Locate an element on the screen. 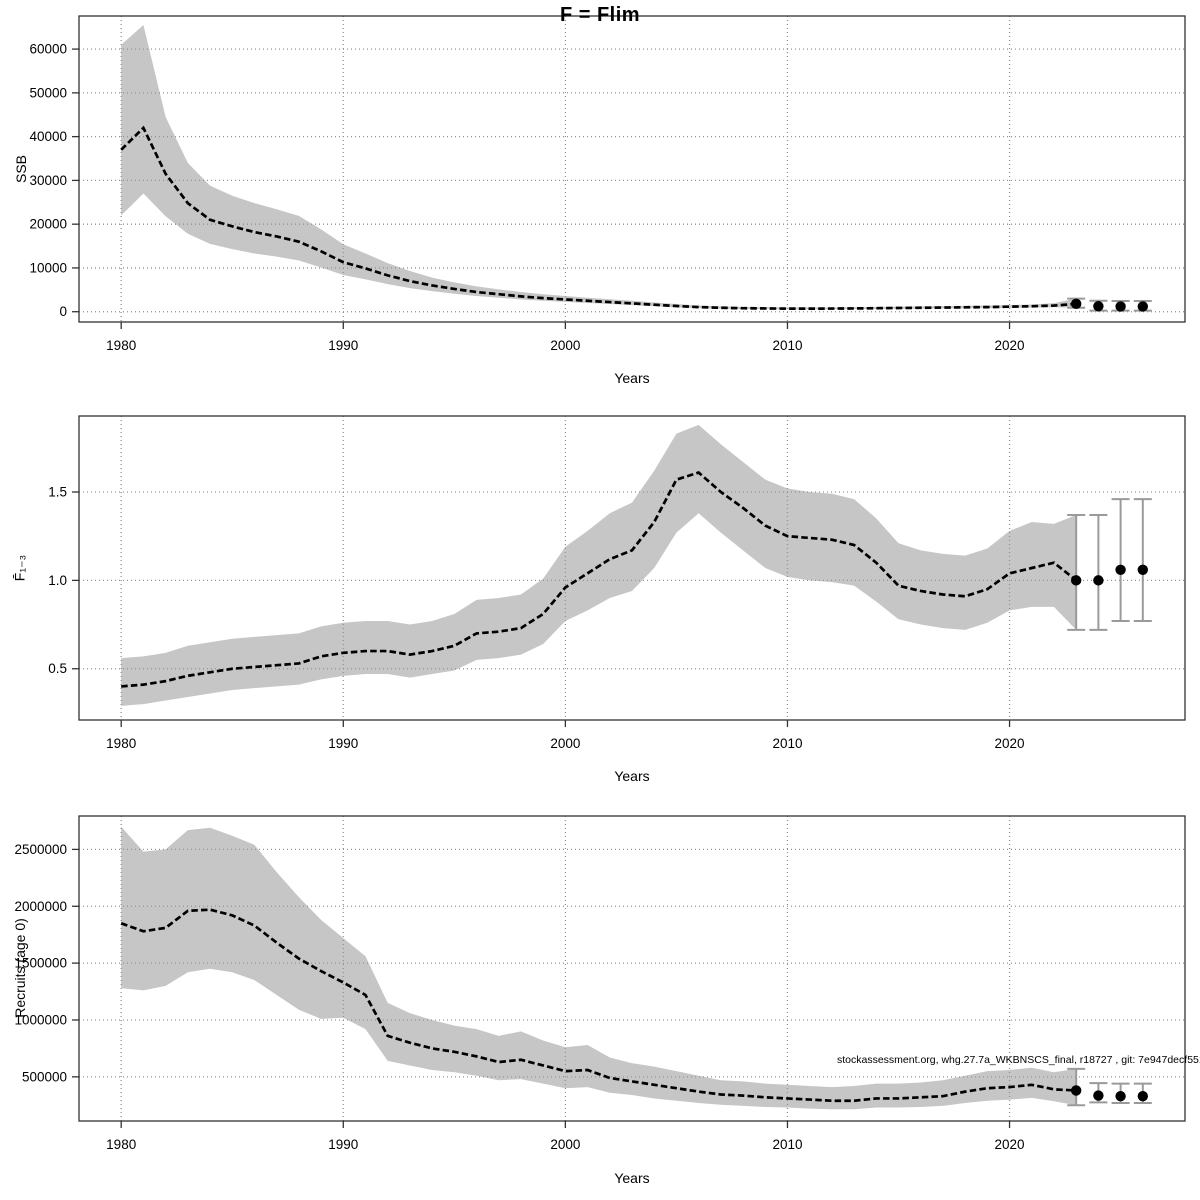  y-tick-label: 0 is located at coordinates (63, 311).